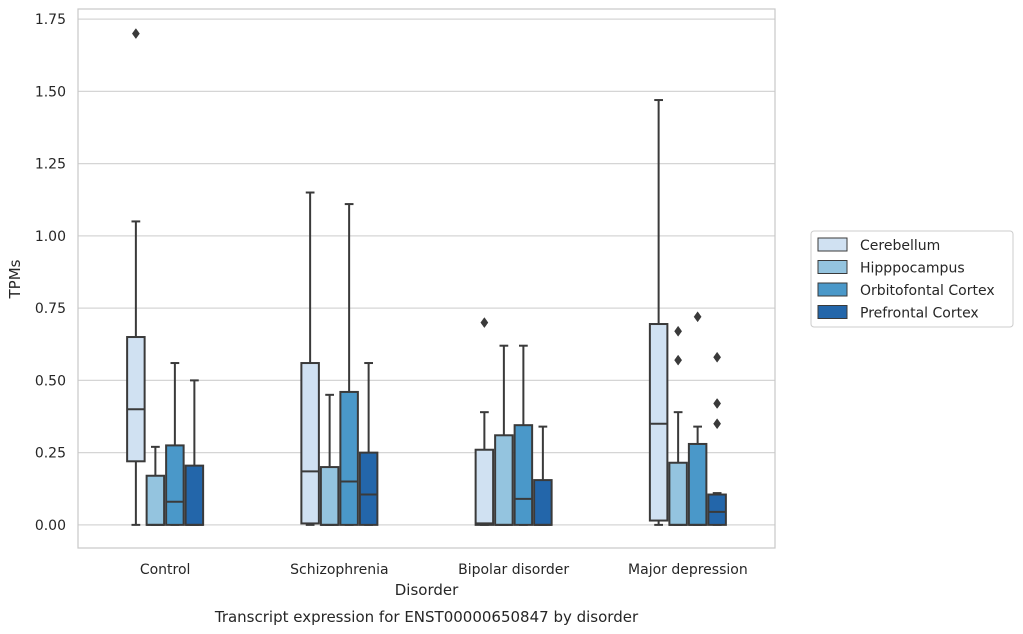  What do you see at coordinates (900, 246) in the screenshot?
I see `legend-label: Cerebellum` at bounding box center [900, 246].